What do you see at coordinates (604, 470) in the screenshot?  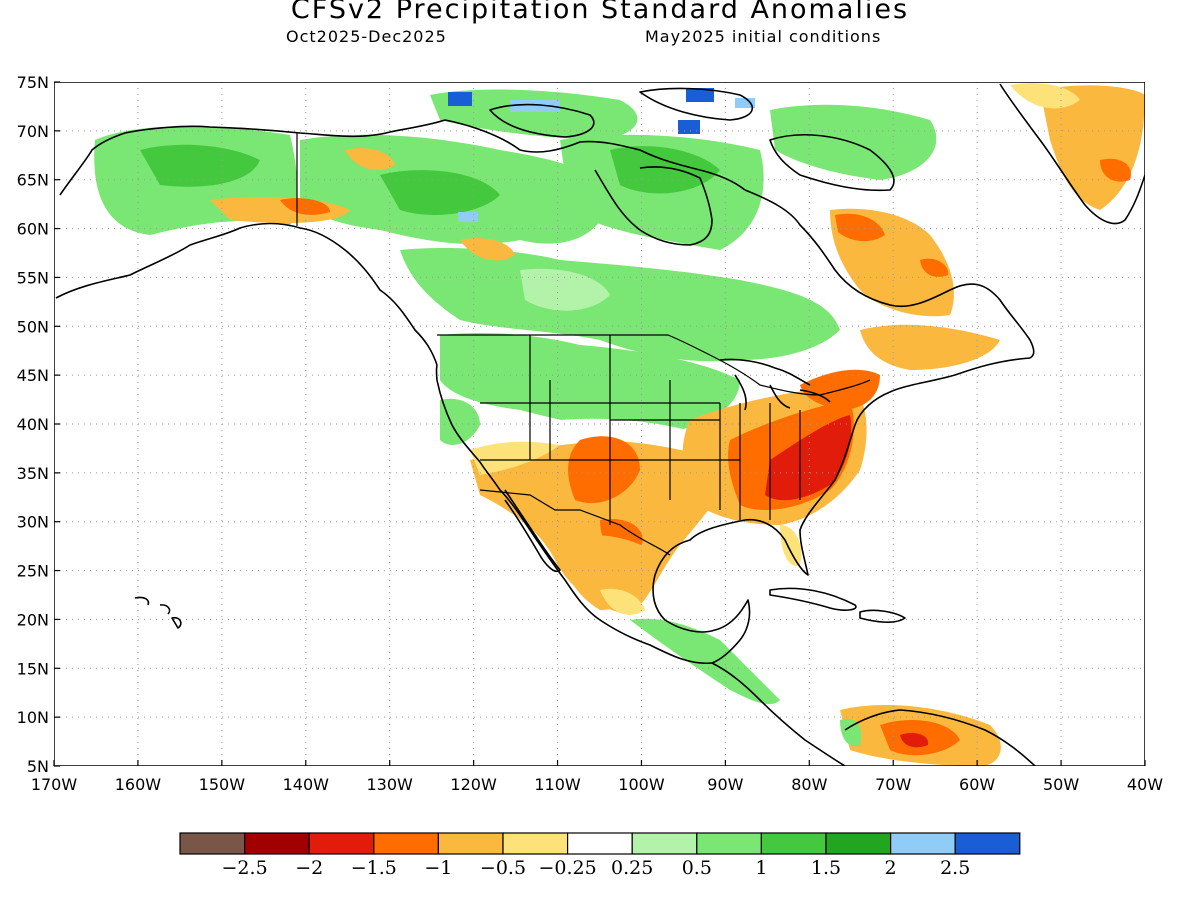 I see `new-mexico-drier-core` at bounding box center [604, 470].